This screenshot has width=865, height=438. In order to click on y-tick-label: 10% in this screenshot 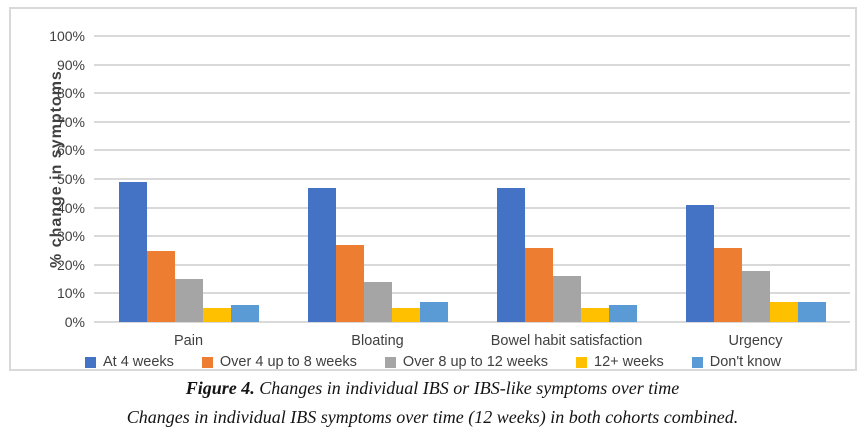, I will do `click(70, 293)`.